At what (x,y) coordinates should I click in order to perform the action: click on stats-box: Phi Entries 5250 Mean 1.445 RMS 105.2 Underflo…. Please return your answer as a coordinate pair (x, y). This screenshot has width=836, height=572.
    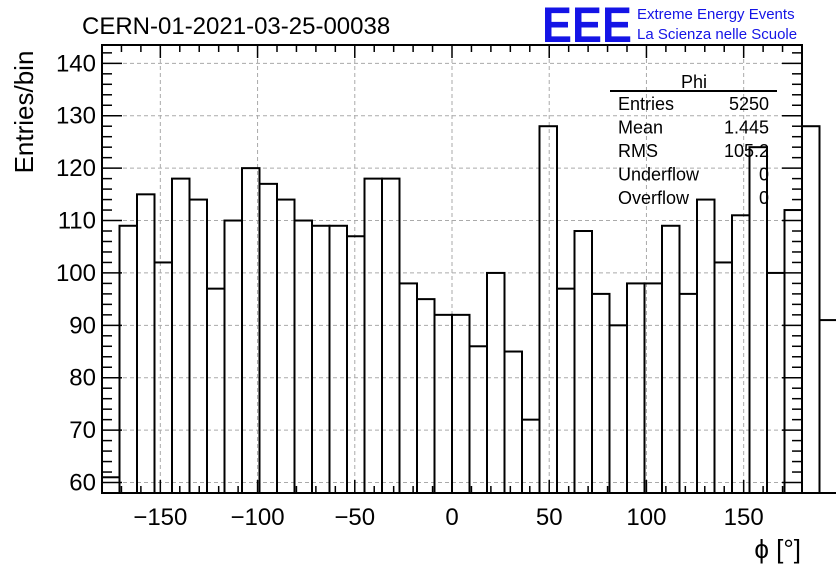
    Looking at the image, I should click on (693, 140).